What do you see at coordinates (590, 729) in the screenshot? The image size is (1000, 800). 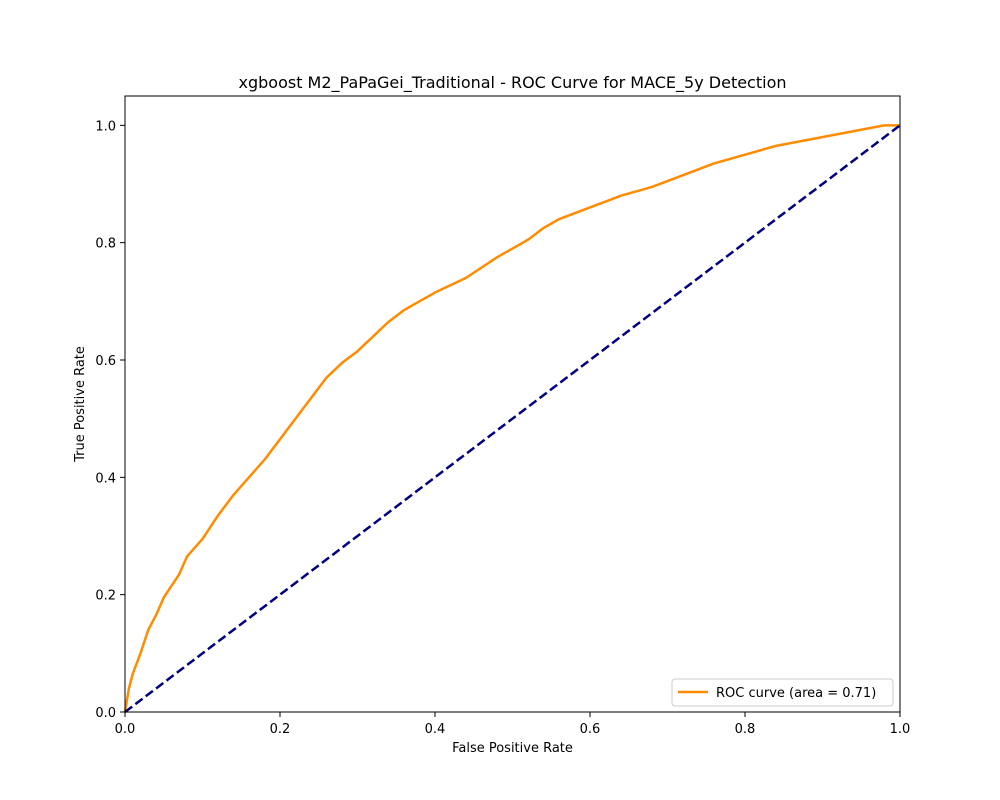 I see `x-tick-label: 0.6` at bounding box center [590, 729].